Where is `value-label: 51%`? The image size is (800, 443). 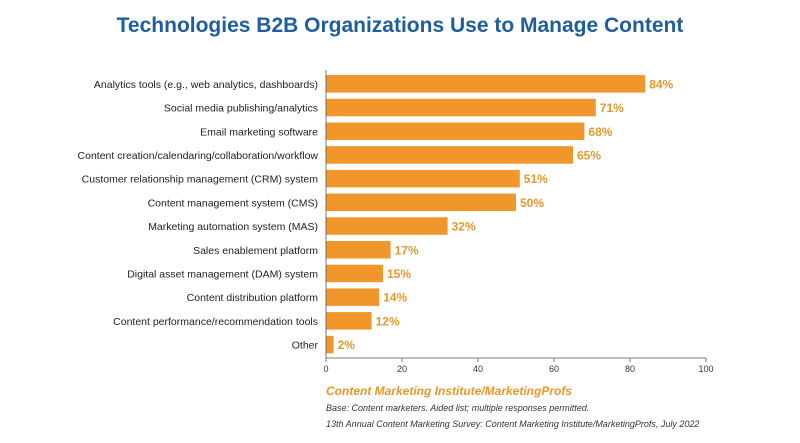 value-label: 51% is located at coordinates (536, 179).